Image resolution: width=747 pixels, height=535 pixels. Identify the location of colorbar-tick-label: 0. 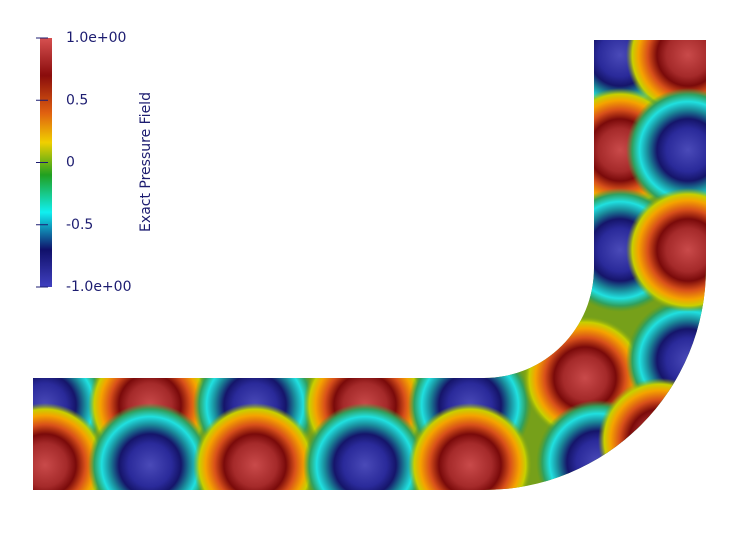
(70, 163).